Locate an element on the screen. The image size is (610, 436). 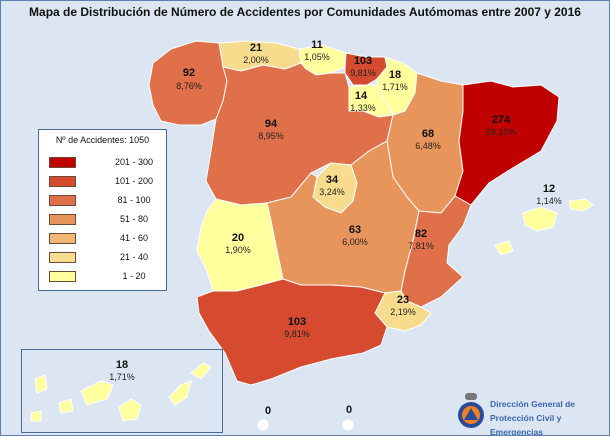
label-count-la-rioja: 14 is located at coordinates (361, 96).